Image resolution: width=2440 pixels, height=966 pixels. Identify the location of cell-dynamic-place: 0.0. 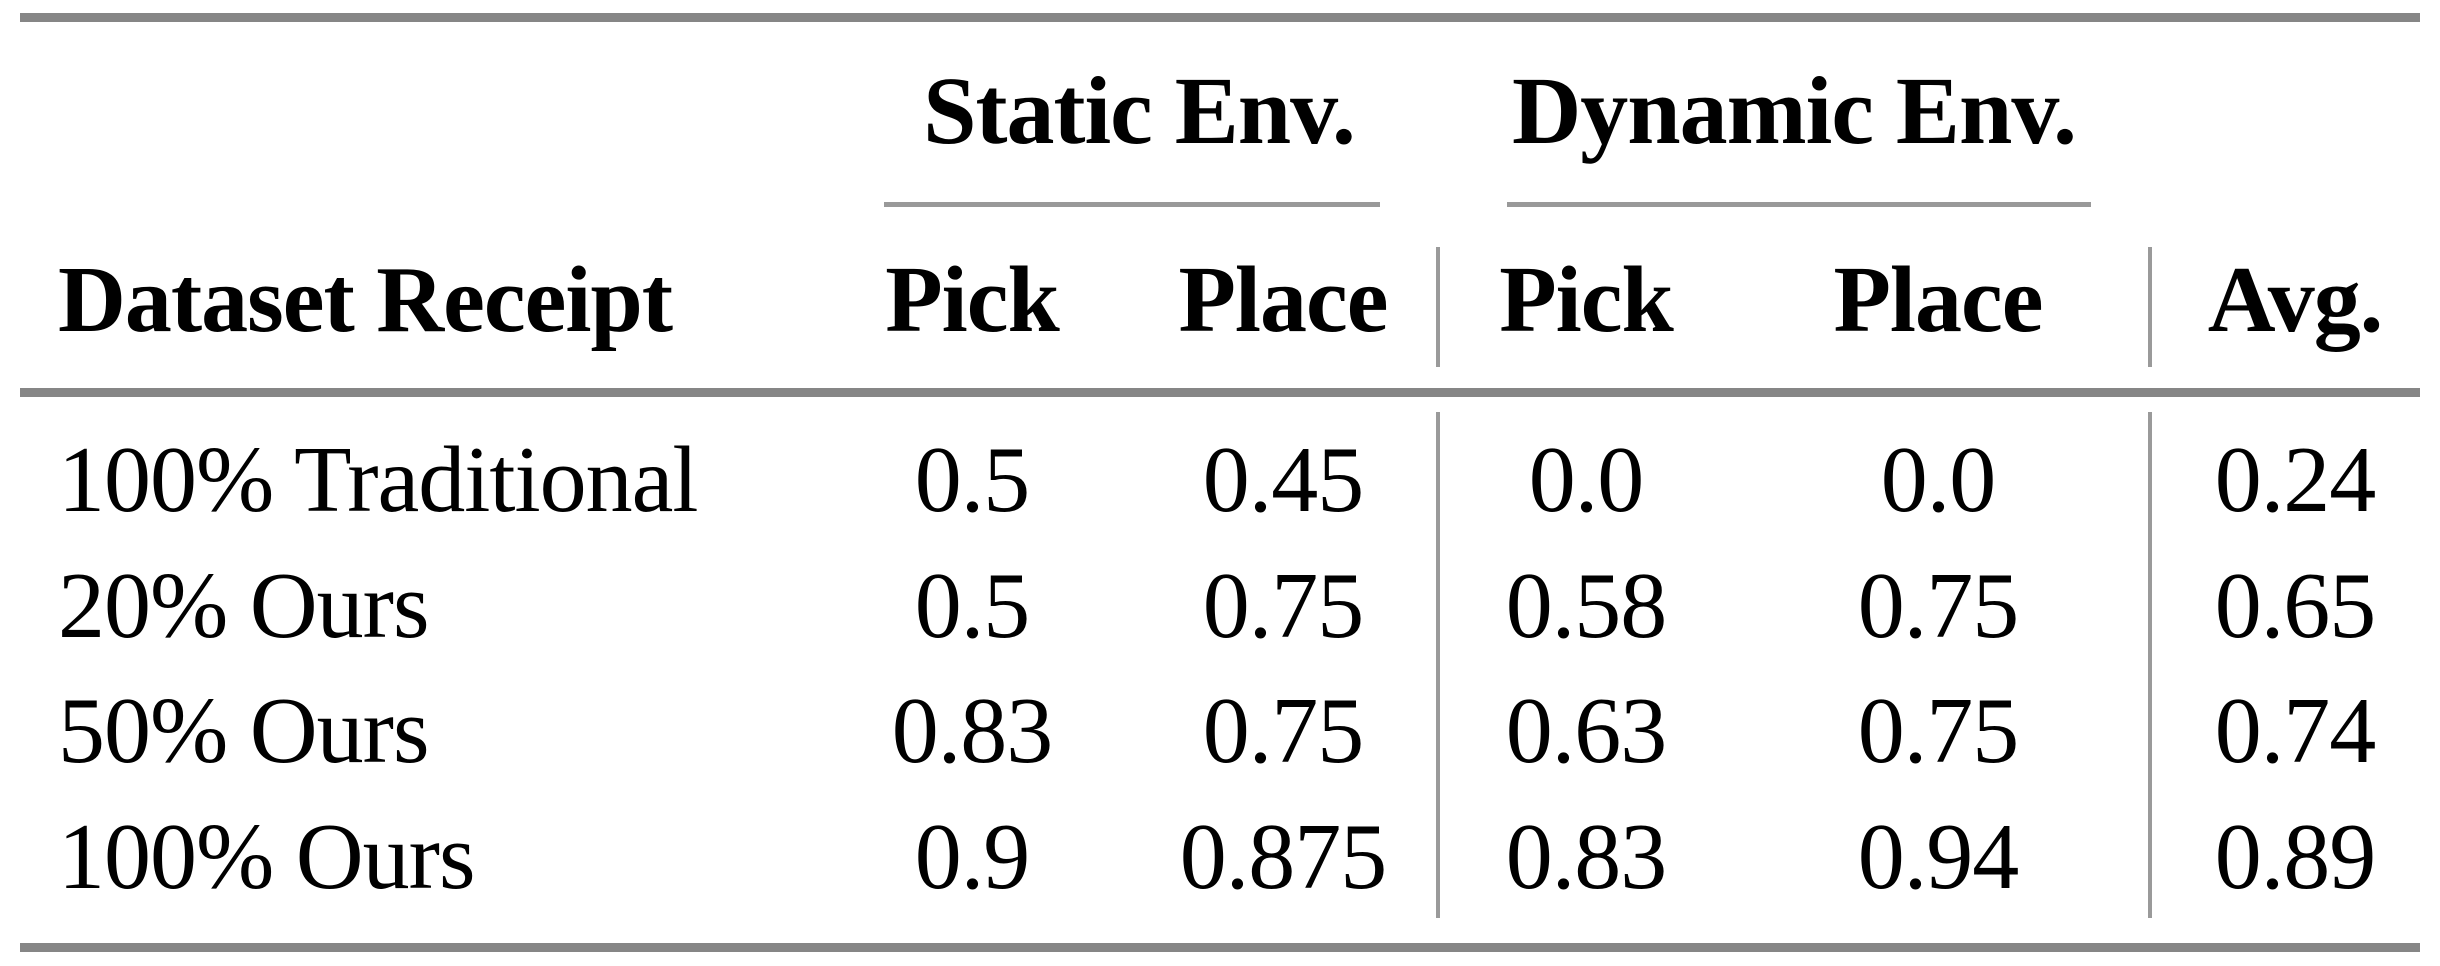
(1938, 480).